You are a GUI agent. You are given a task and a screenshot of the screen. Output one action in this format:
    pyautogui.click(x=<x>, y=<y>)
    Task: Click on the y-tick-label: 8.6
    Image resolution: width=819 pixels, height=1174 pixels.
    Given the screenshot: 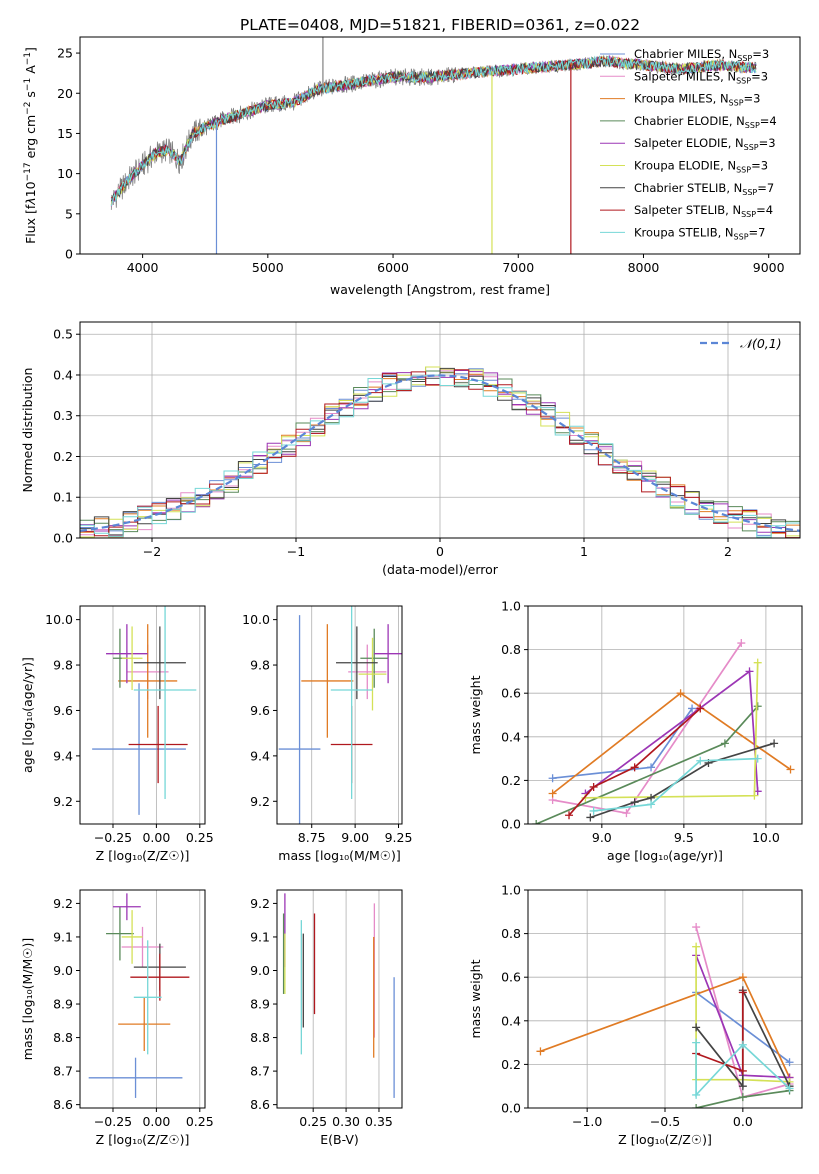 What is the action you would take?
    pyautogui.click(x=63, y=1104)
    